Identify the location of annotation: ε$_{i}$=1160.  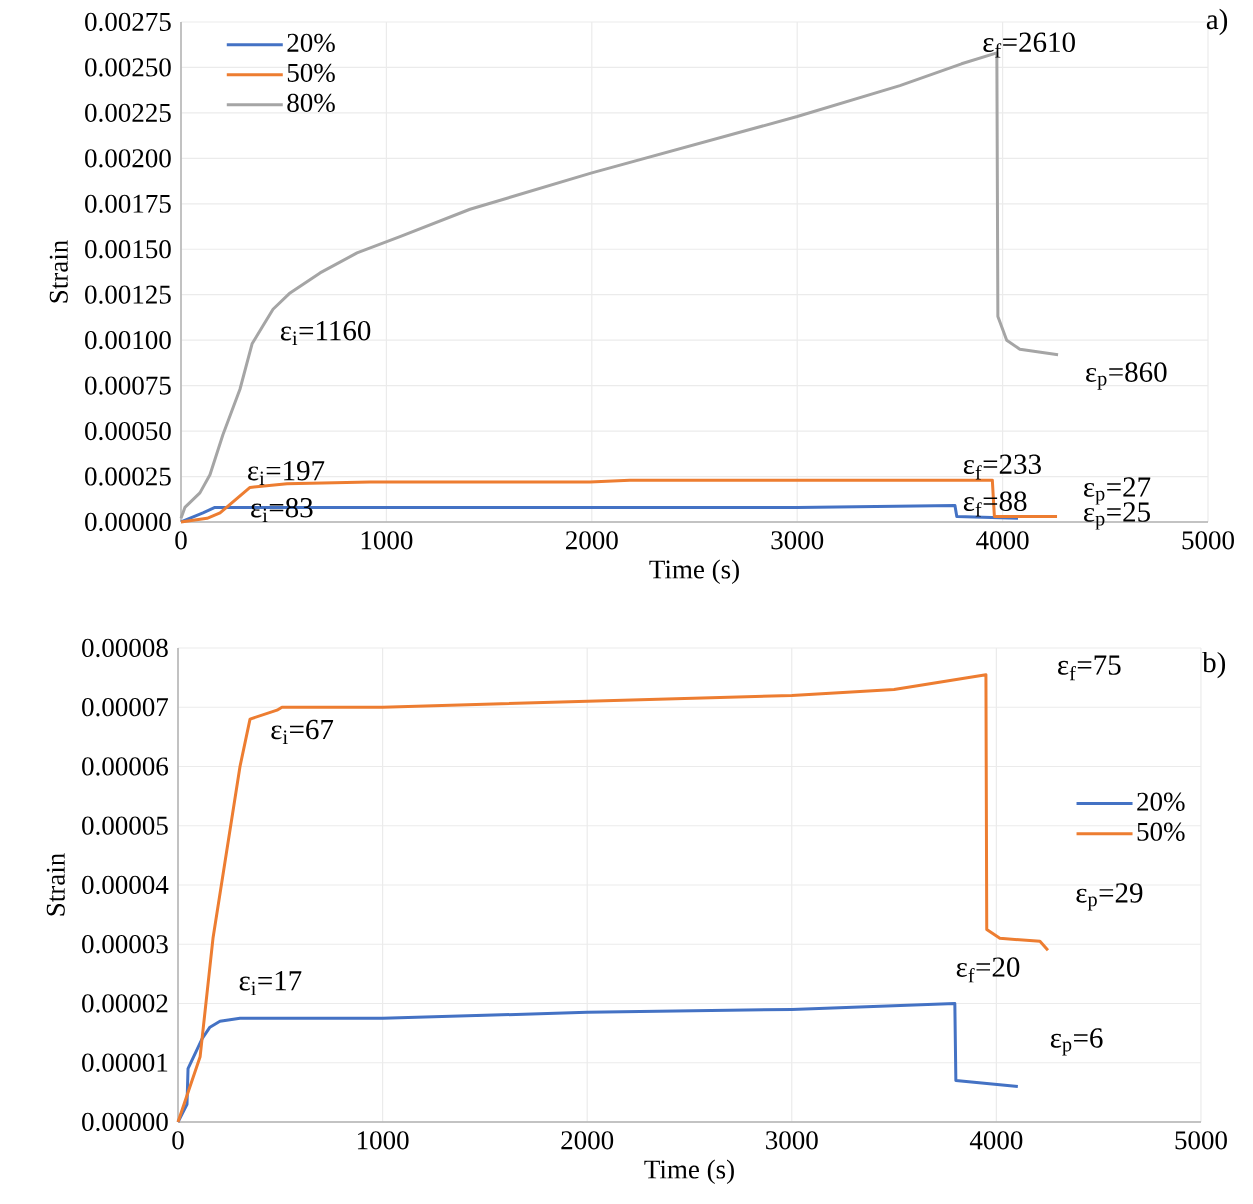
(325, 333).